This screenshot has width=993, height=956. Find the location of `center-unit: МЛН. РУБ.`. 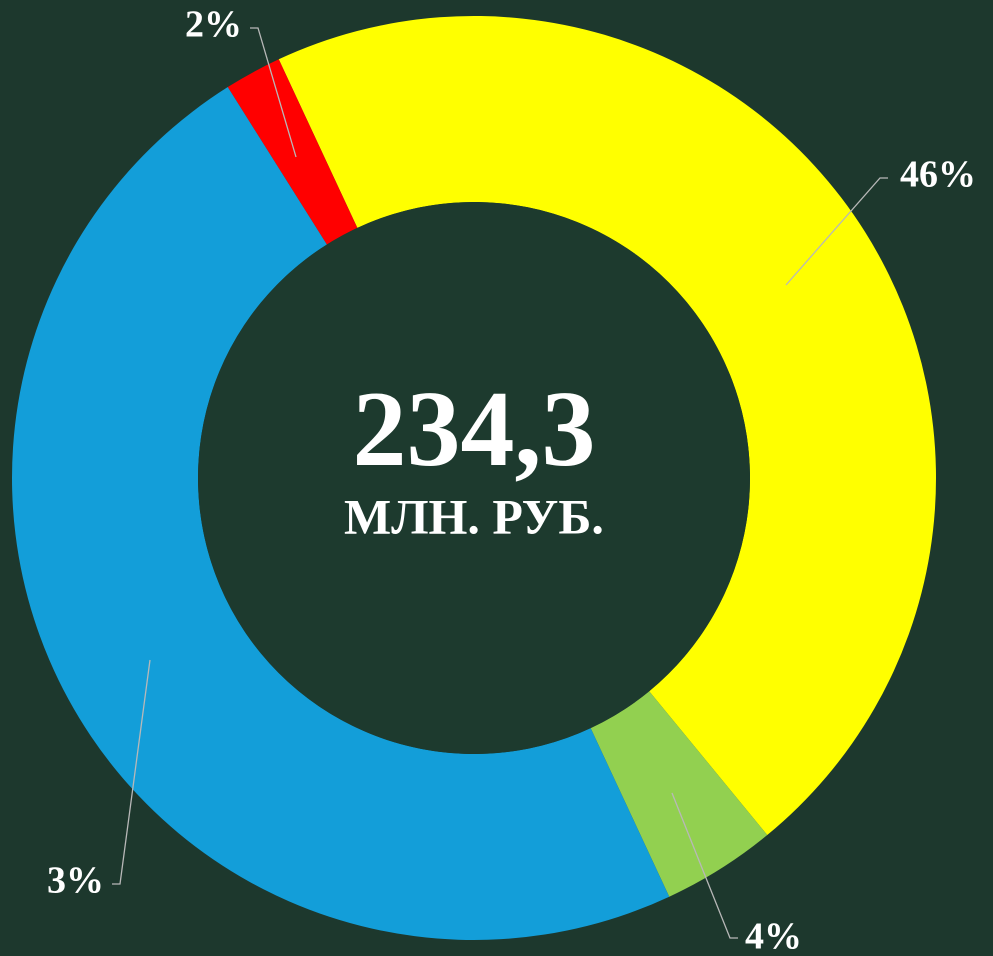

center-unit: МЛН. РУБ. is located at coordinates (474, 516).